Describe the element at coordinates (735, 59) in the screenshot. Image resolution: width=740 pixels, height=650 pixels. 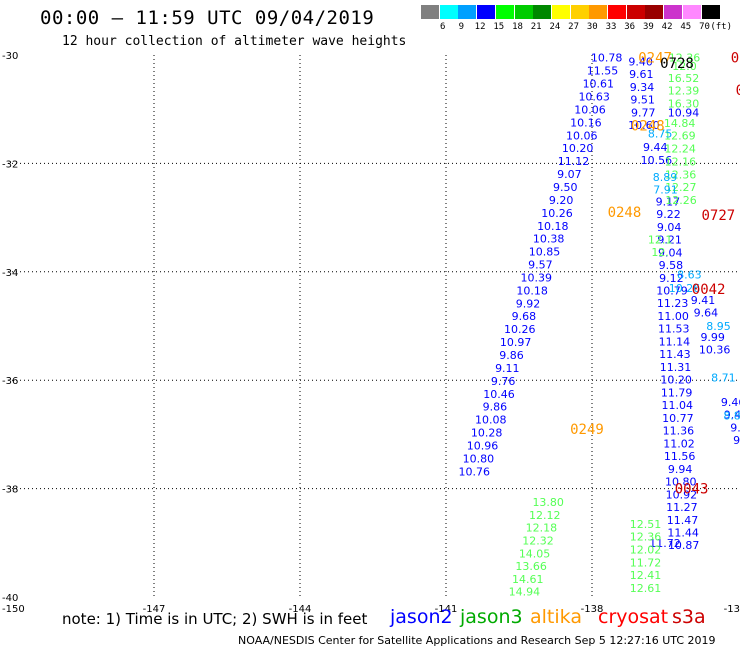
I see `pass-time-label: 00` at that location.